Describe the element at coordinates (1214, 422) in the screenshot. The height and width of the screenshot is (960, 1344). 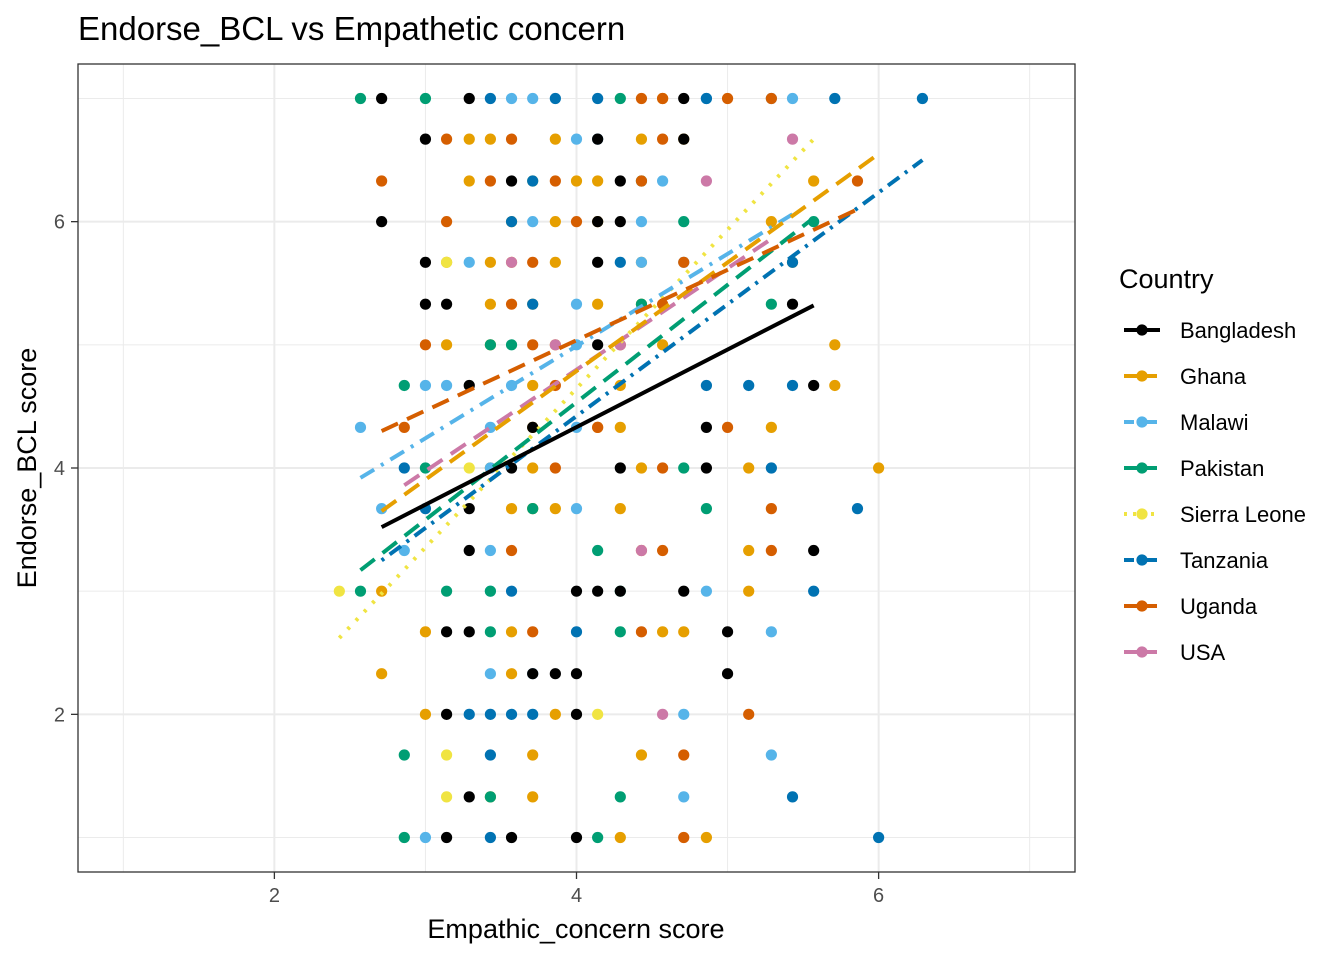
I see `legend-label: Malawi` at that location.